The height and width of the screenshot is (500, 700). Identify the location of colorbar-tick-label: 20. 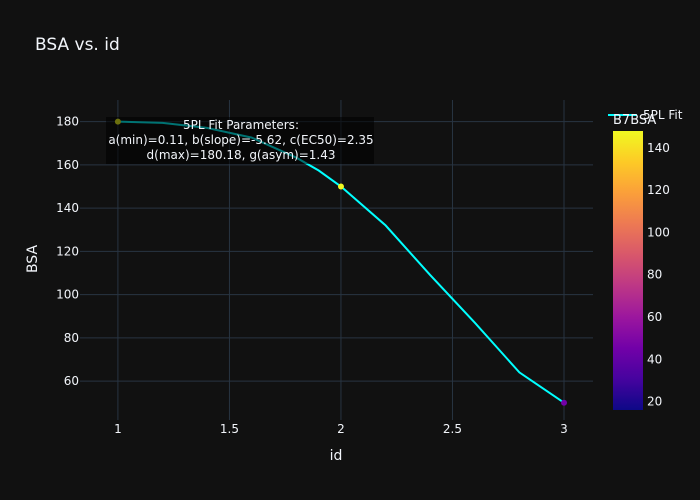
(654, 402).